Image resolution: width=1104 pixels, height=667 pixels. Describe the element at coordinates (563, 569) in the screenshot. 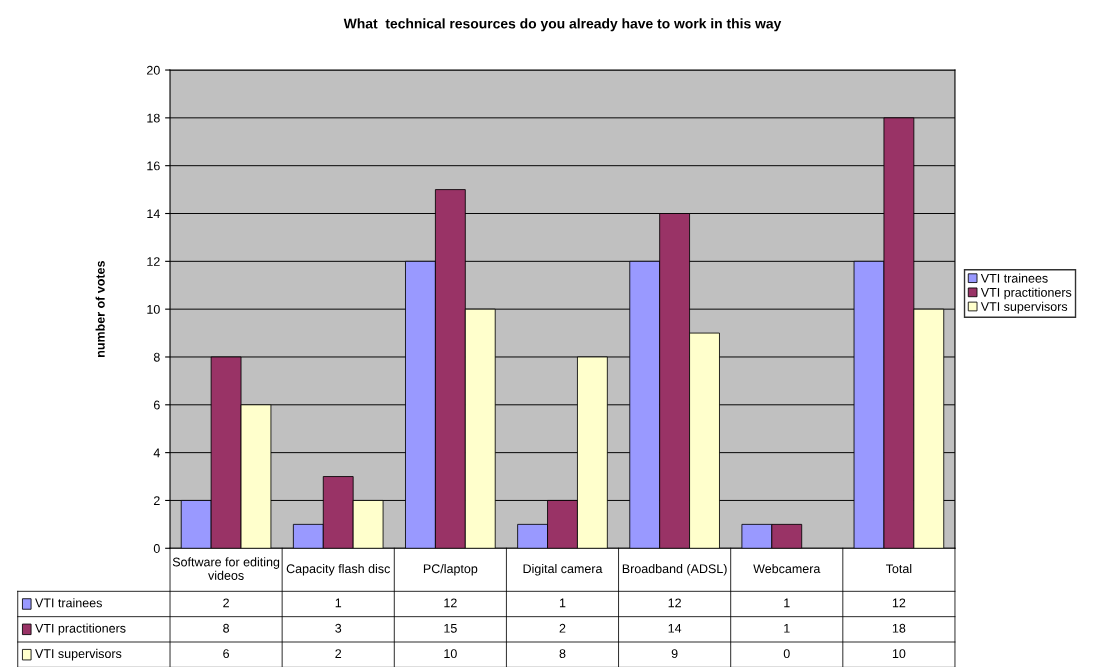

I see `x-tick-label: Digital camera` at that location.